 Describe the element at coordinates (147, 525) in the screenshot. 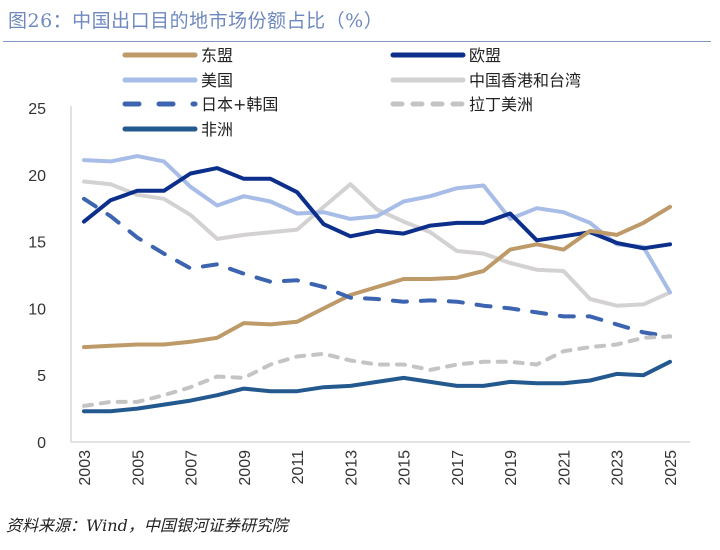

I see `source-note: 资料来源：Wind，中国银河证券研究院` at that location.